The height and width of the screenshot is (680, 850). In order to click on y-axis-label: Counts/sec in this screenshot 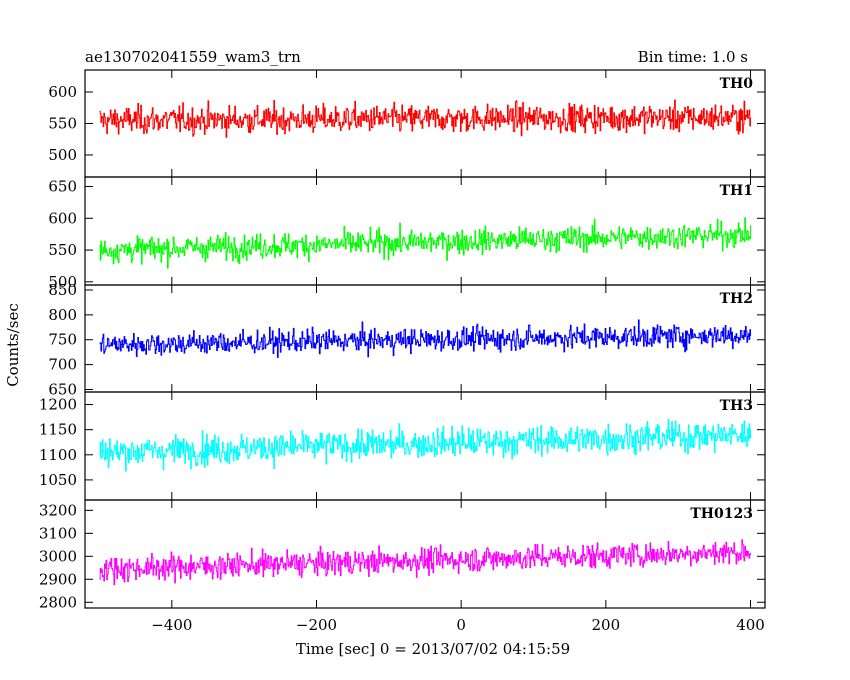, I will do `click(13, 345)`.